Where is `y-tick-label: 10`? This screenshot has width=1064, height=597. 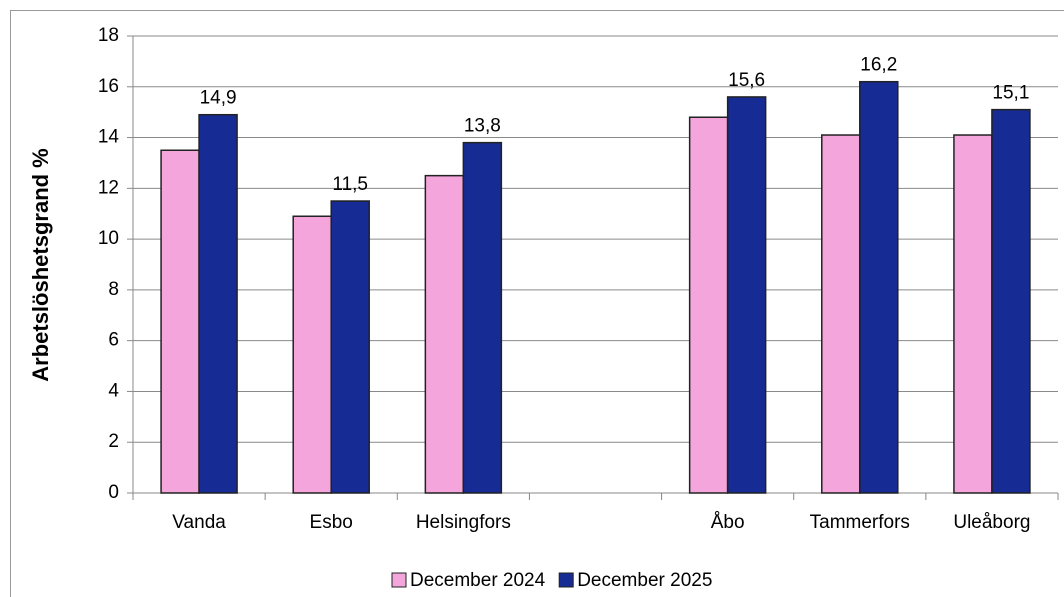 y-tick-label: 10 is located at coordinates (108, 238).